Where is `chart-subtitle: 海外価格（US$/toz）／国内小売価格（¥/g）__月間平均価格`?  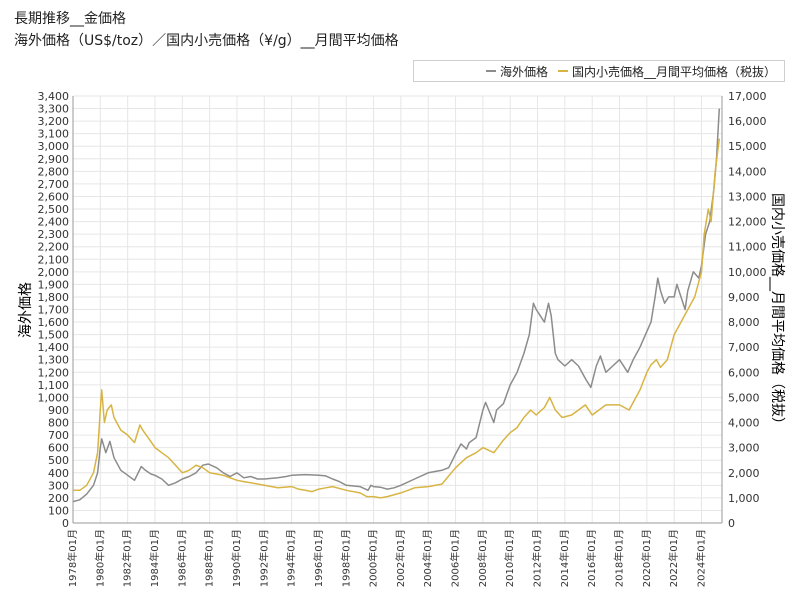
chart-subtitle: 海外価格（US$/toz）／国内小売価格（¥/g）__月間平均価格 is located at coordinates (206, 41).